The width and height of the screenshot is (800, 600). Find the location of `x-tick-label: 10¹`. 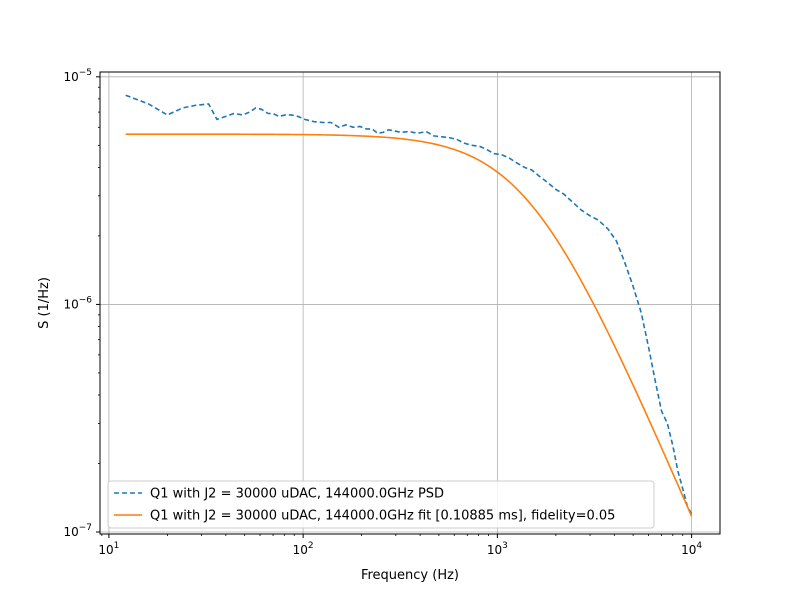

x-tick-label: 10¹ is located at coordinates (108, 549).